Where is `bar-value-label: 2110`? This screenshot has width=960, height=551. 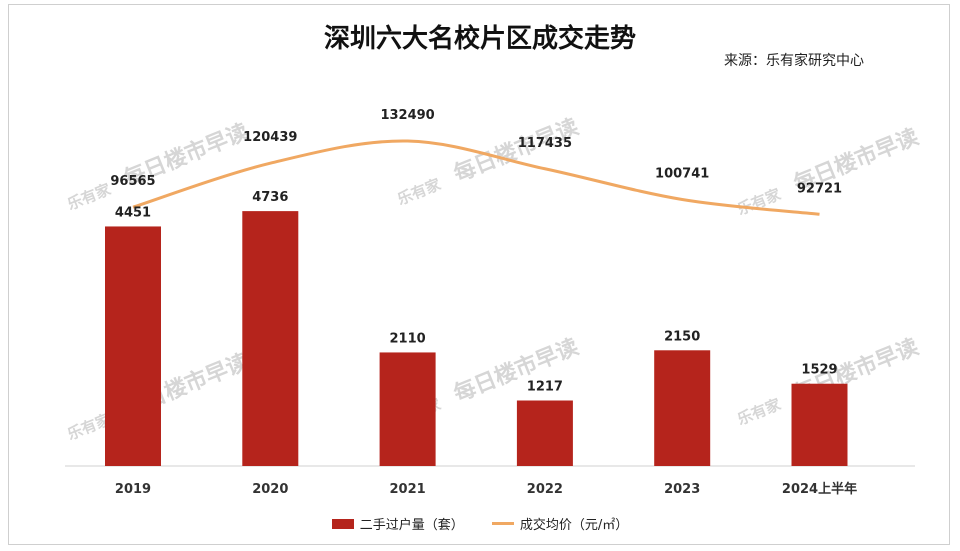 bar-value-label: 2110 is located at coordinates (408, 338).